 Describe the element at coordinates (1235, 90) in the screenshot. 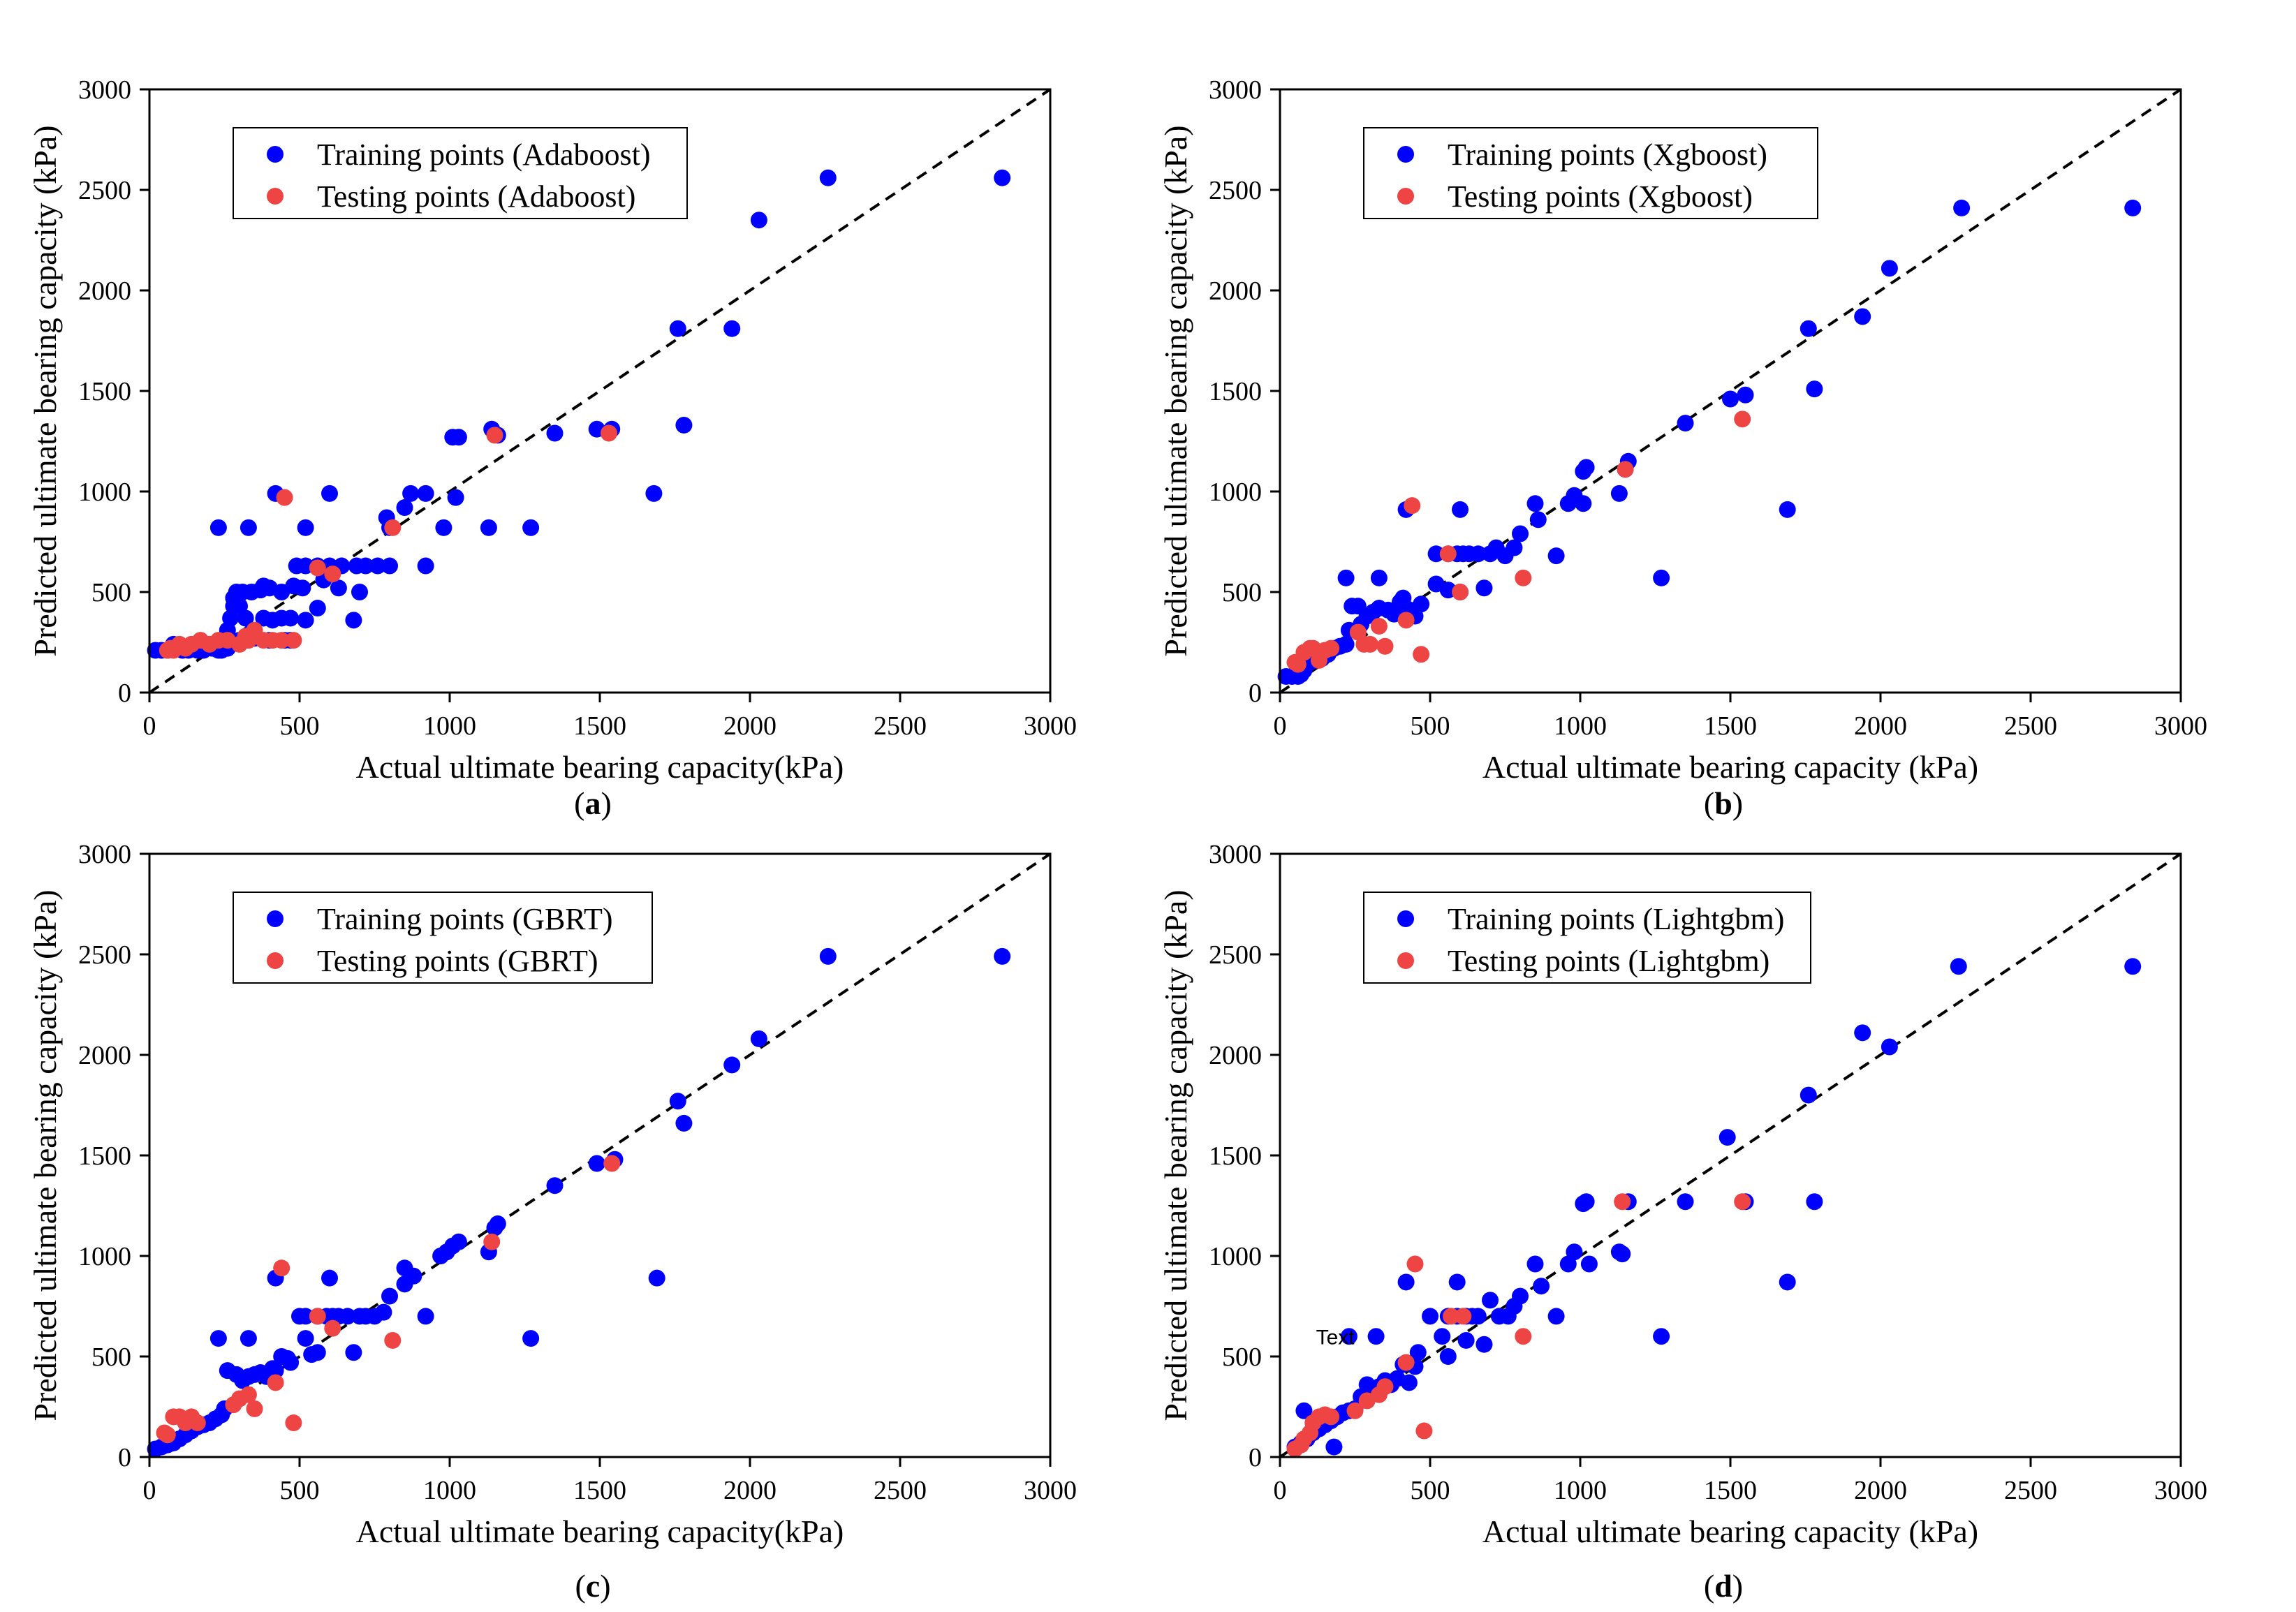

I see `y-tick-label: 3000` at that location.